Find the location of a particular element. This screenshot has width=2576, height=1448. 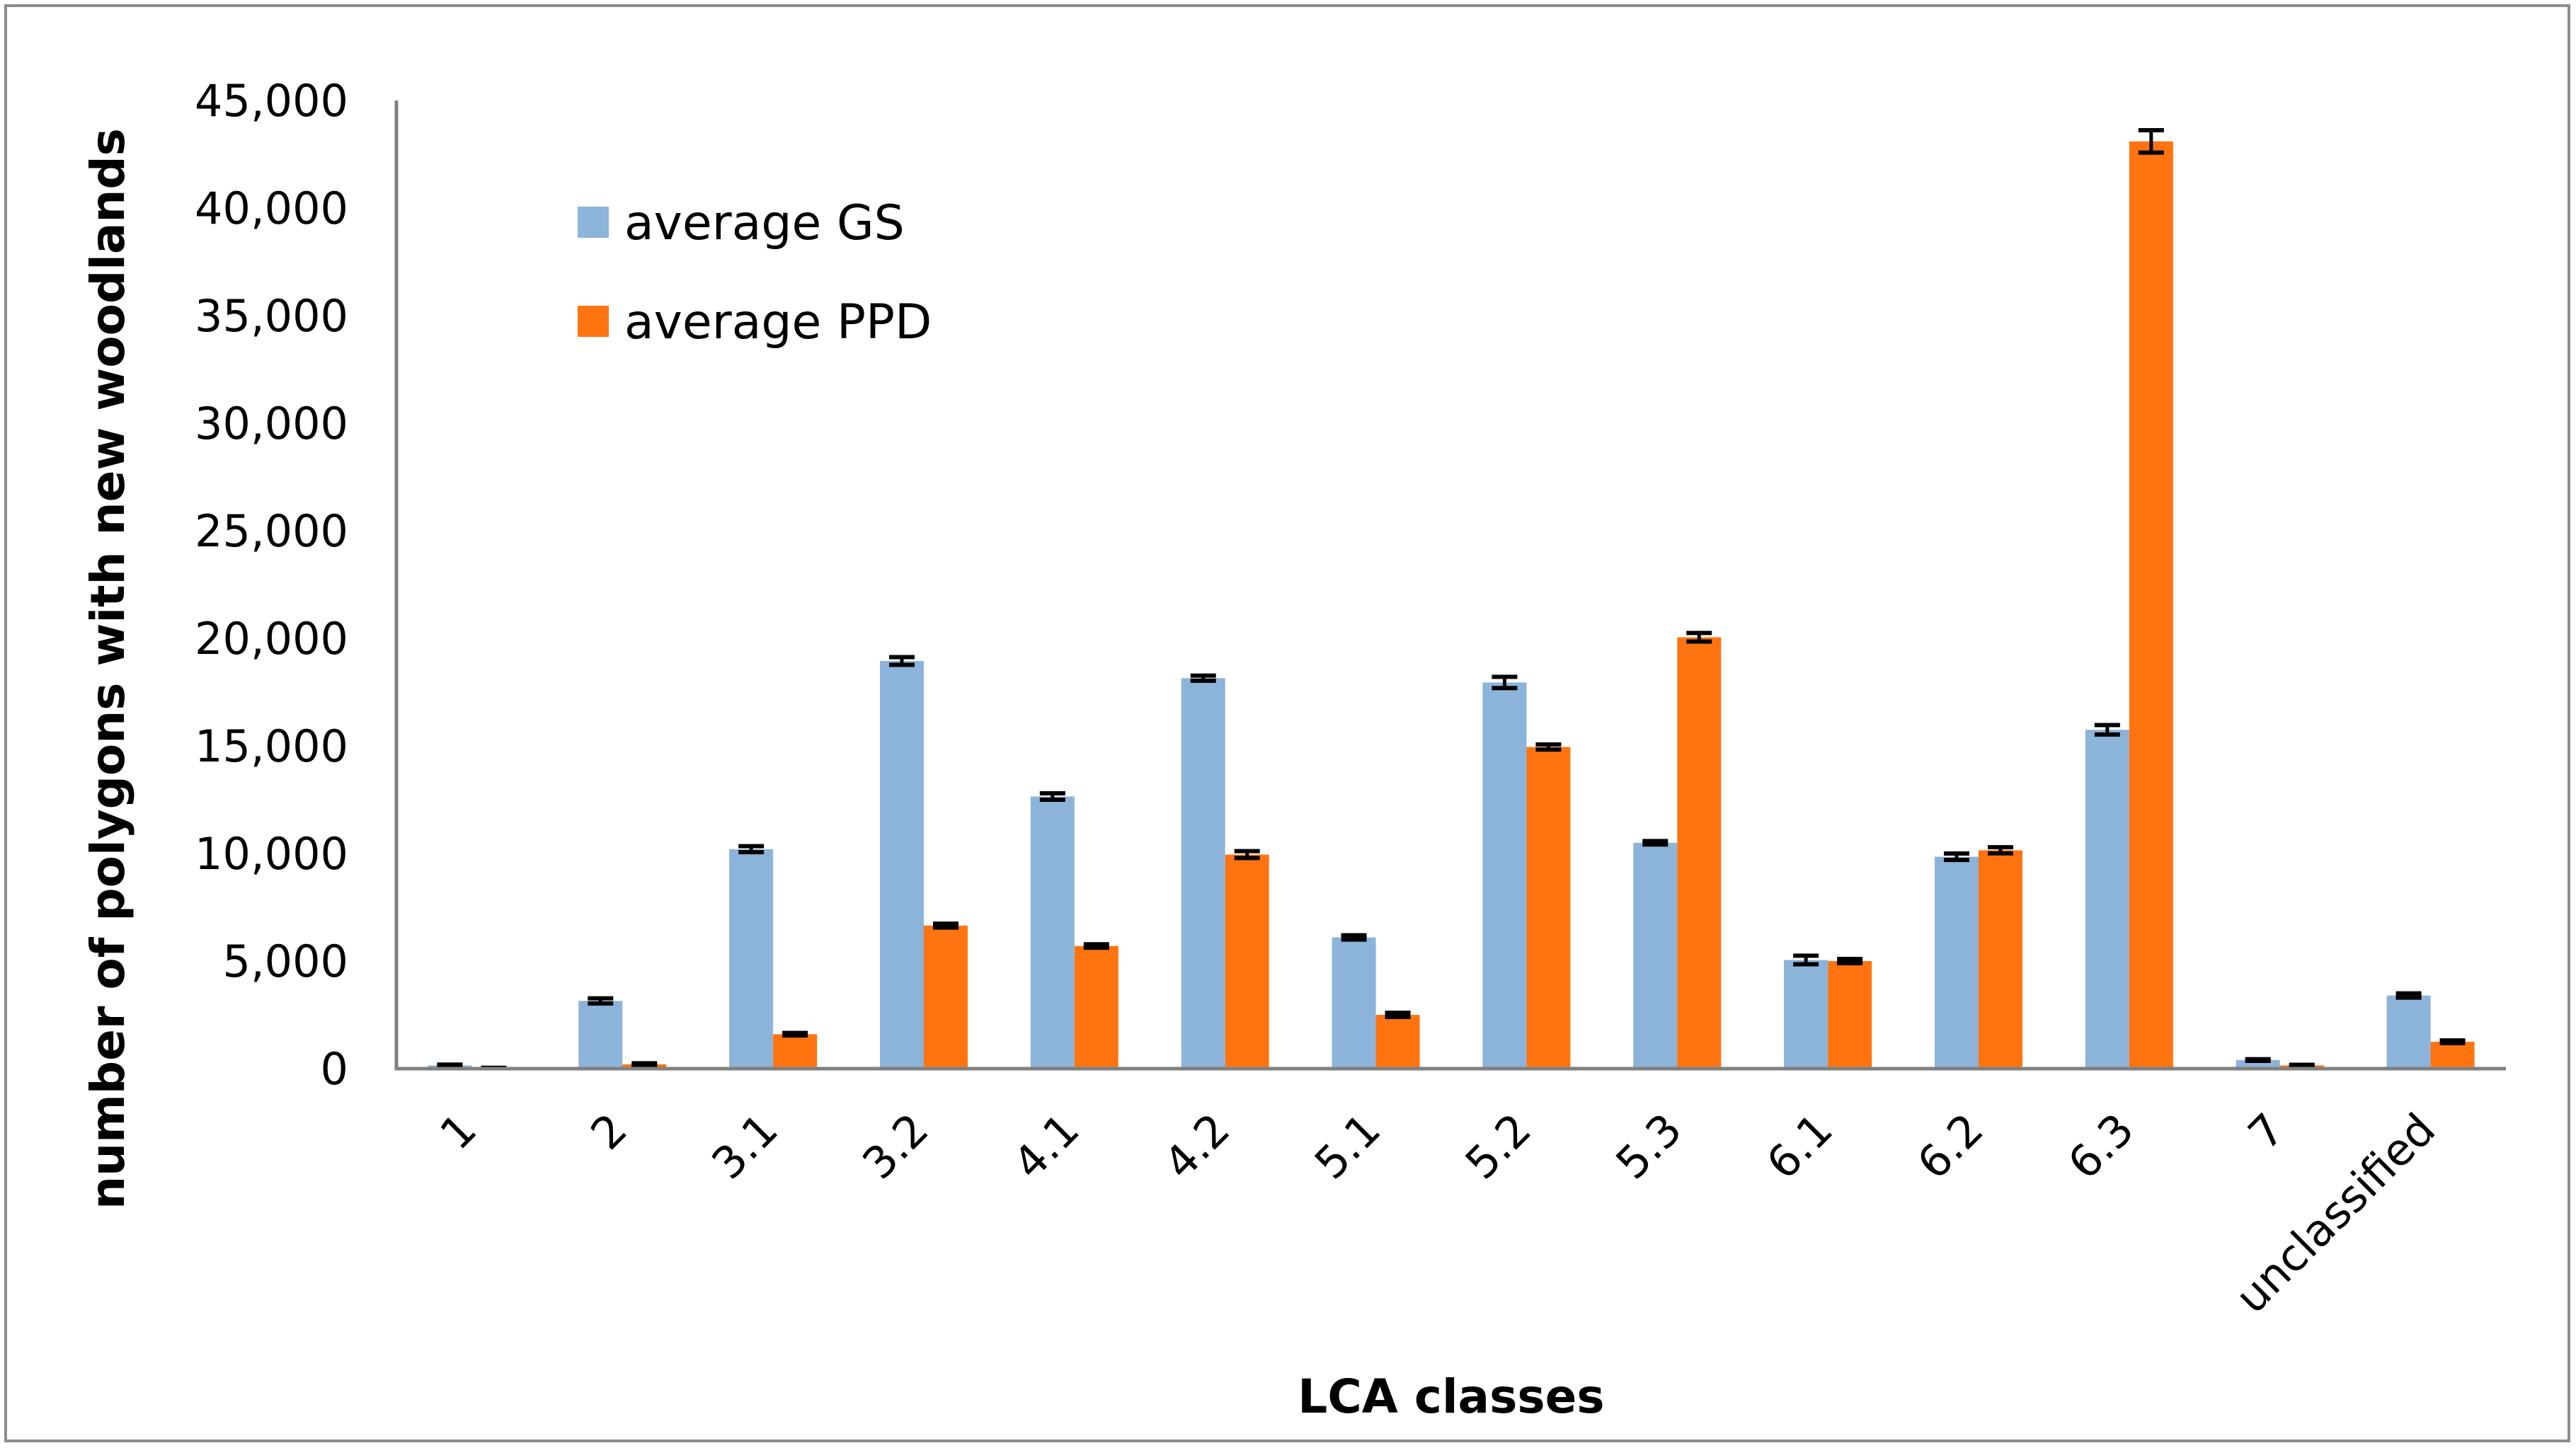

y-tick-label: 25,000 is located at coordinates (271, 531).